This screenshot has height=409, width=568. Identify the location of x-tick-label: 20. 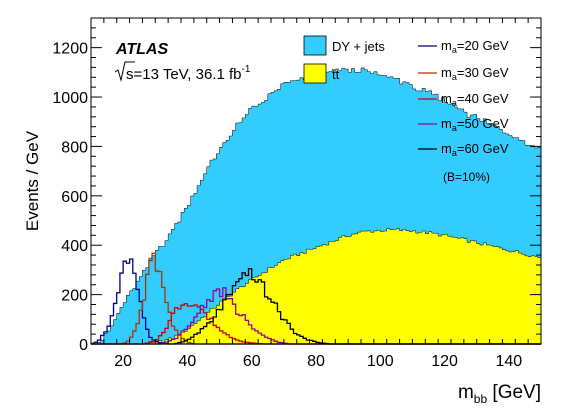
(123, 361).